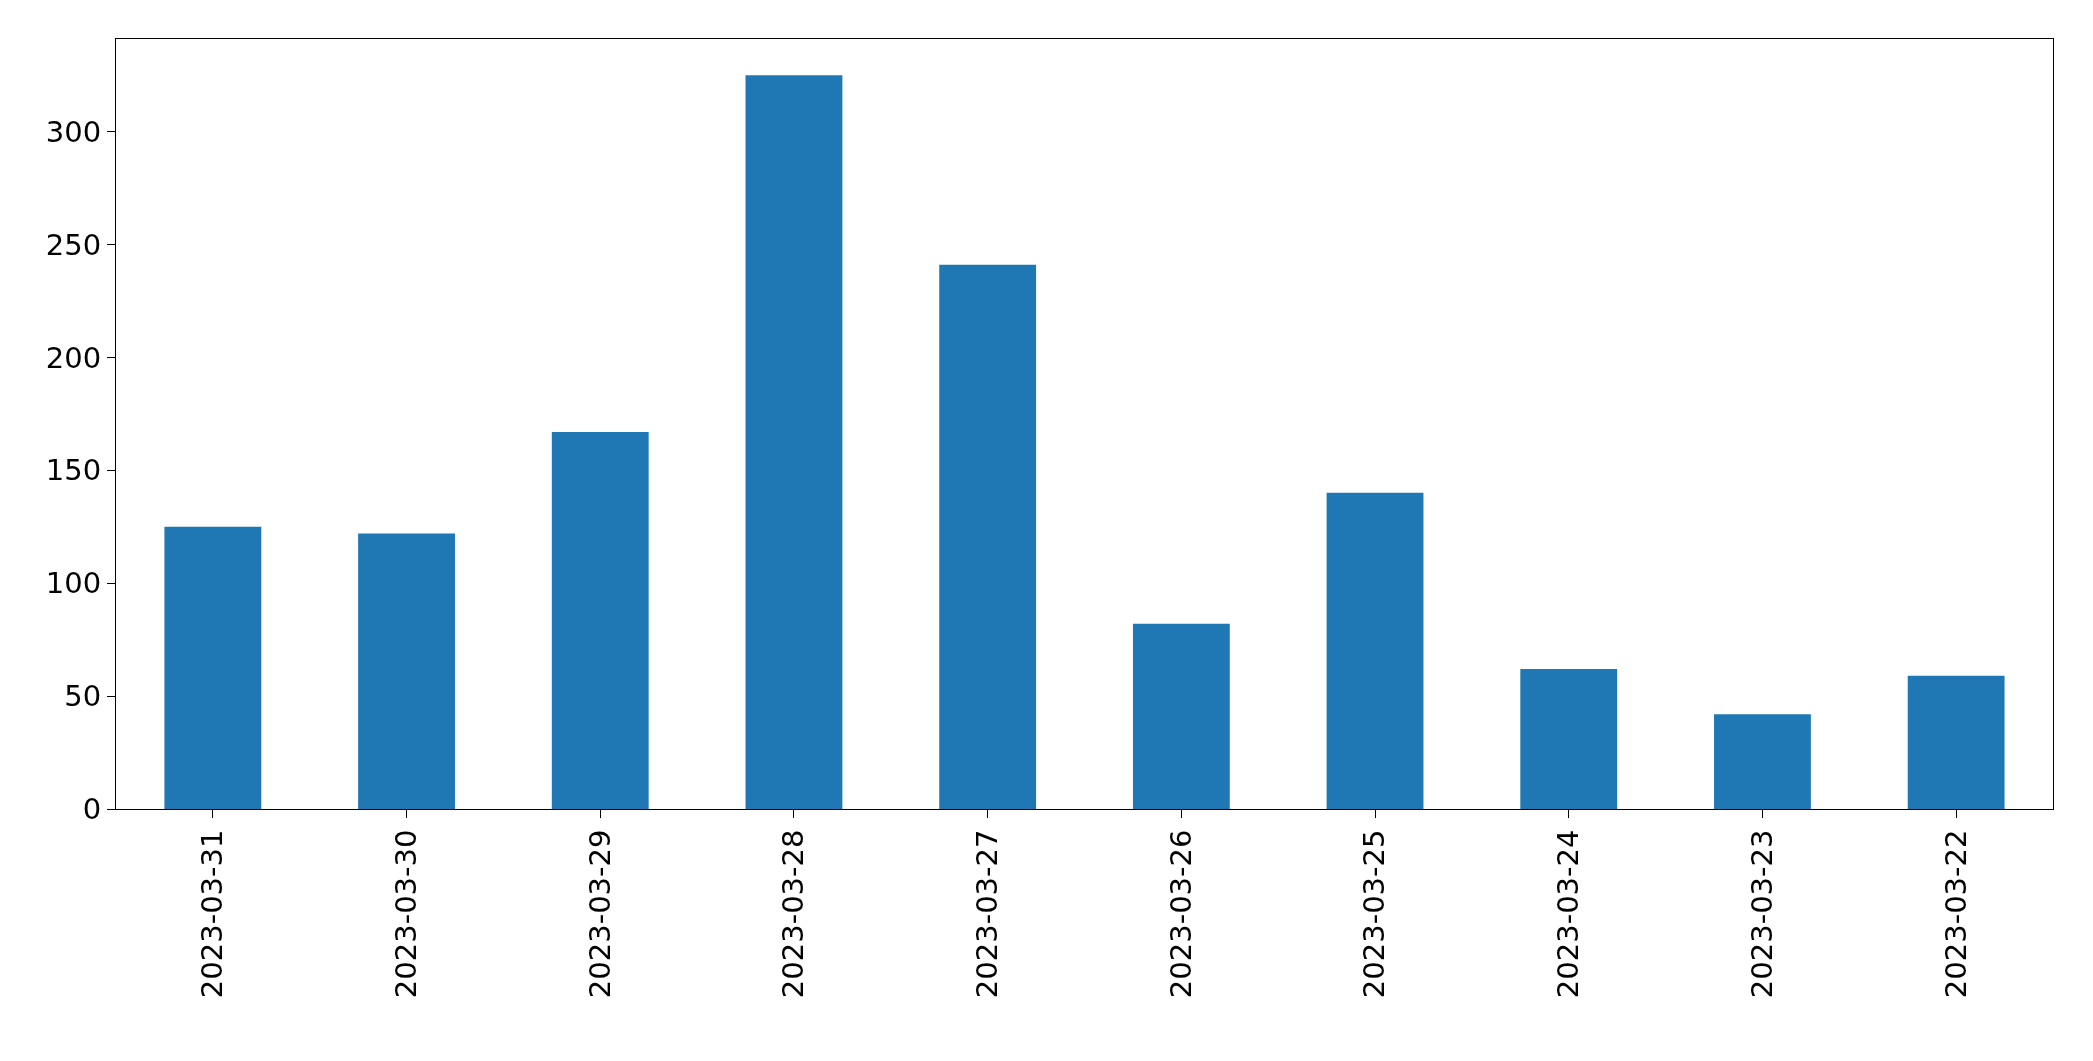 The height and width of the screenshot is (1061, 2093). I want to click on y-tick-label: 250, so click(73, 244).